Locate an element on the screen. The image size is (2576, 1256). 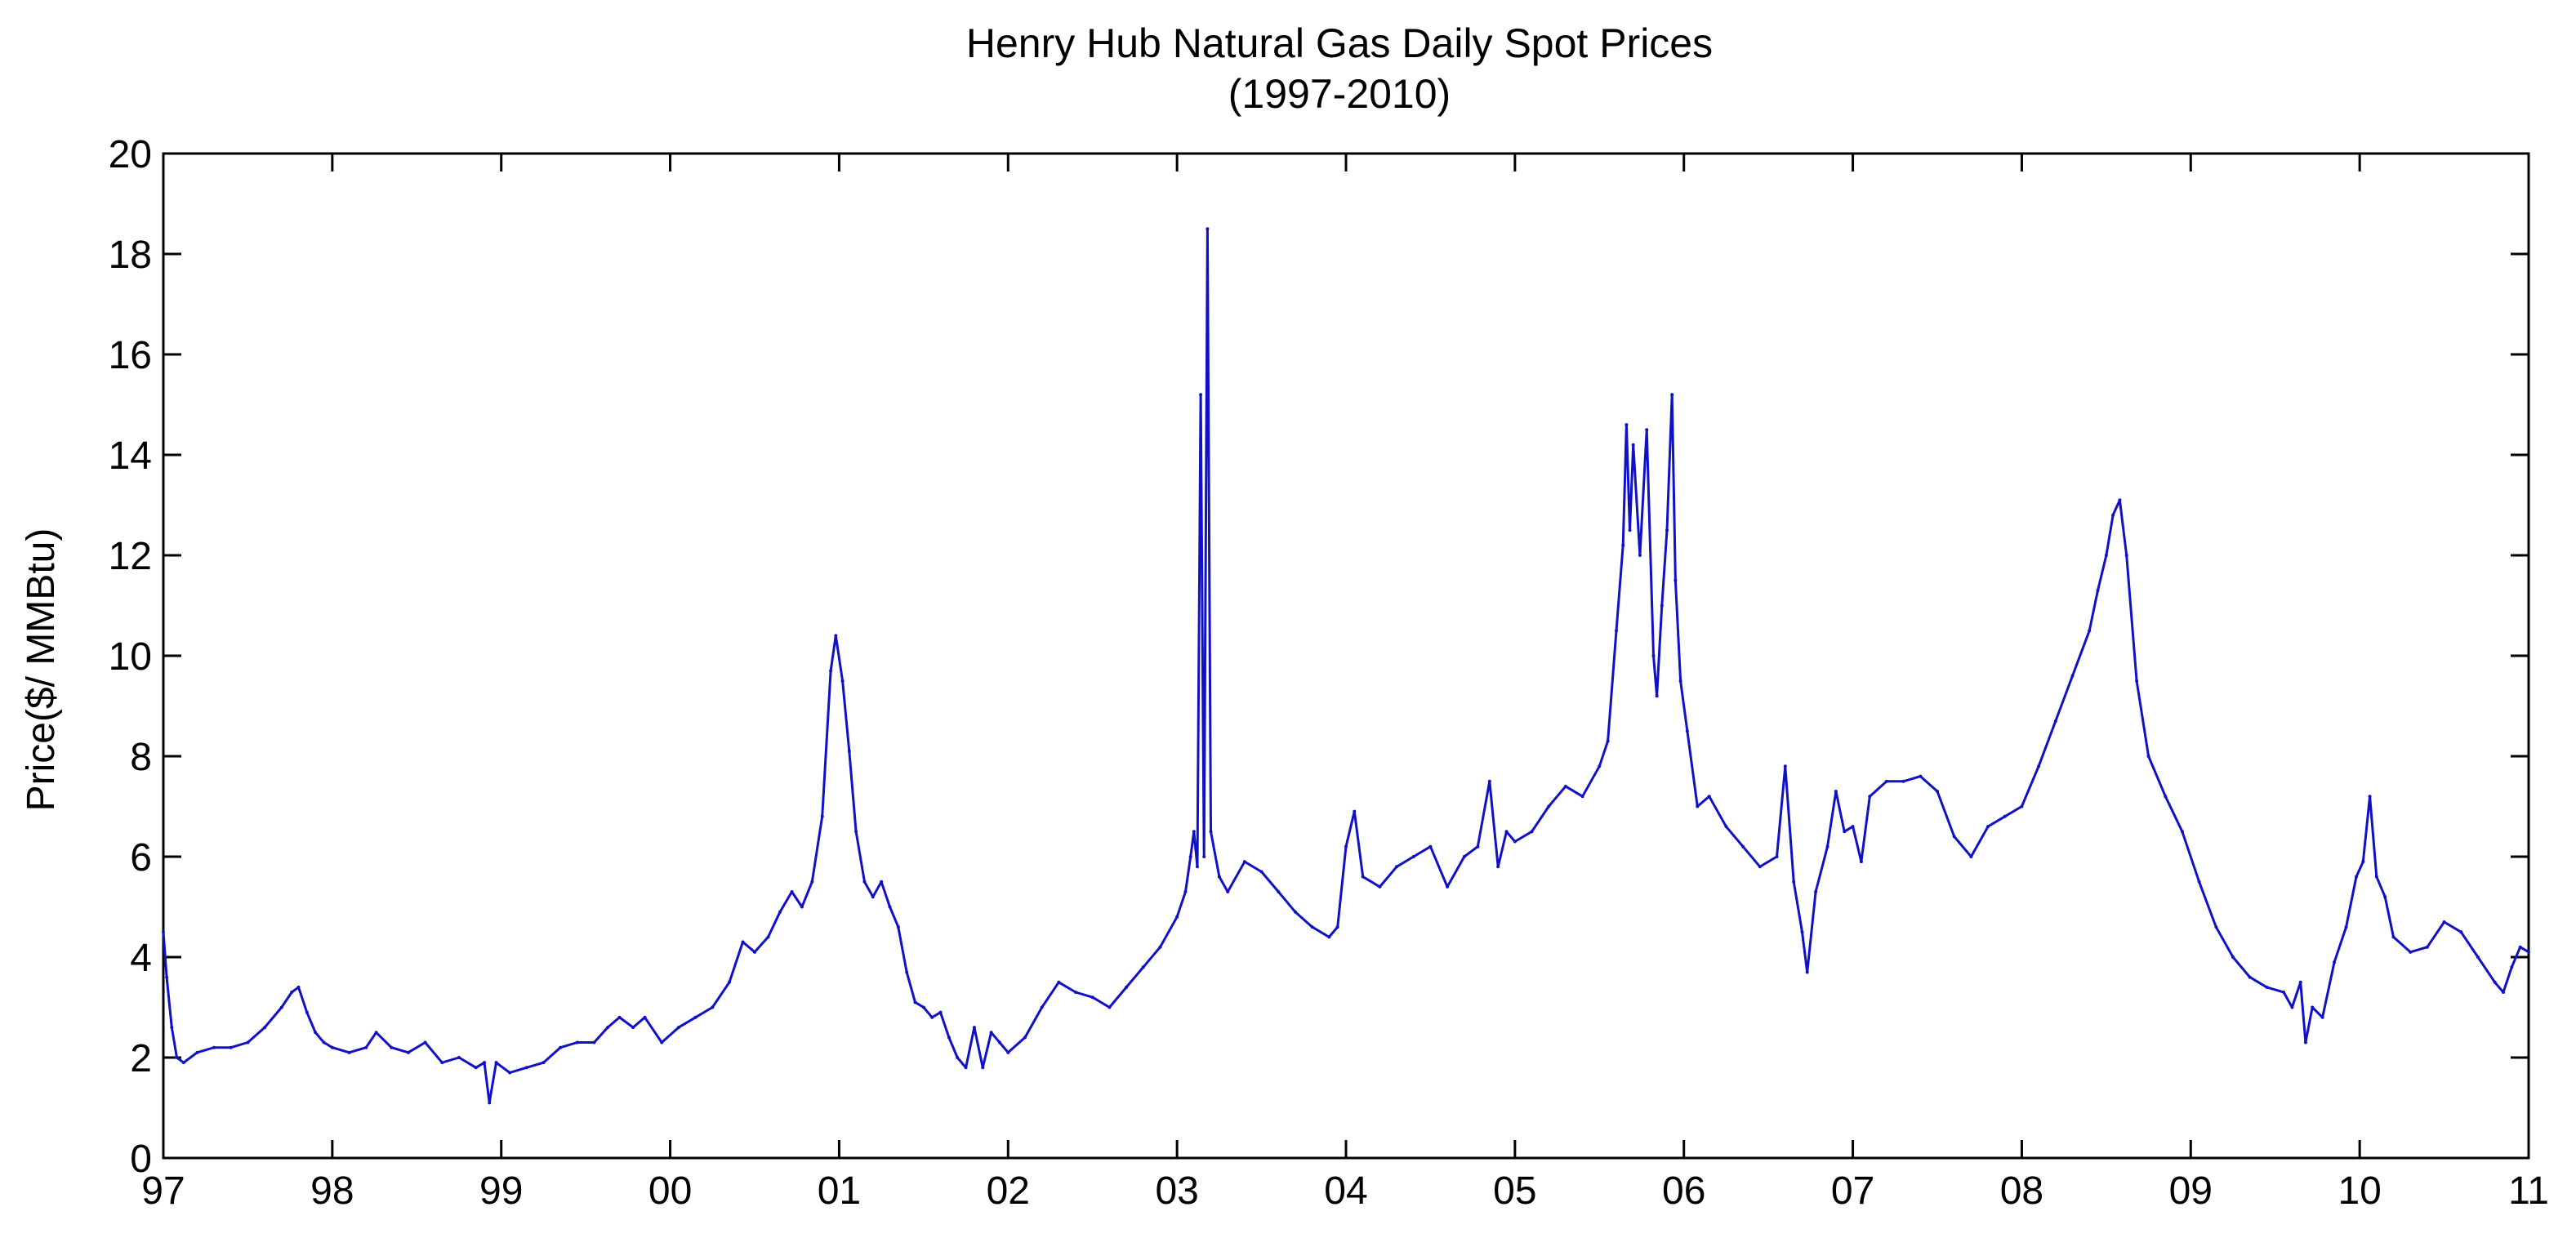
y-axis-label: Price($/ MMBtu) is located at coordinates (41, 670).